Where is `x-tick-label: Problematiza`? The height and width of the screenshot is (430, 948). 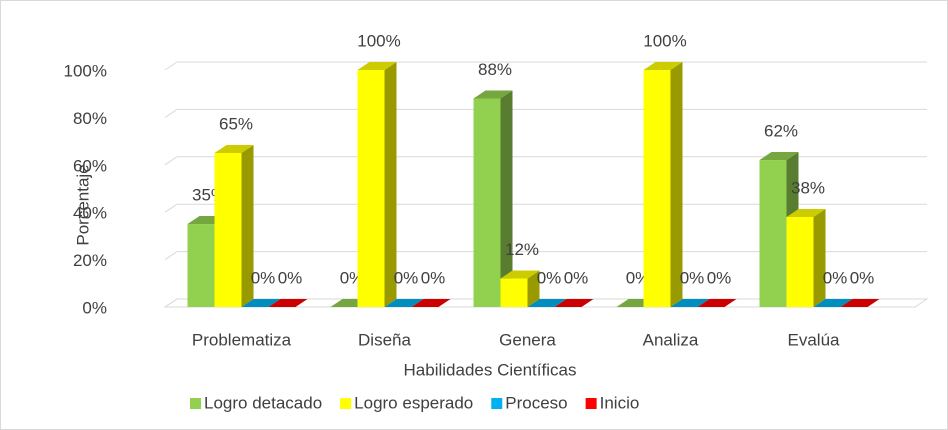
x-tick-label: Problematiza is located at coordinates (242, 339).